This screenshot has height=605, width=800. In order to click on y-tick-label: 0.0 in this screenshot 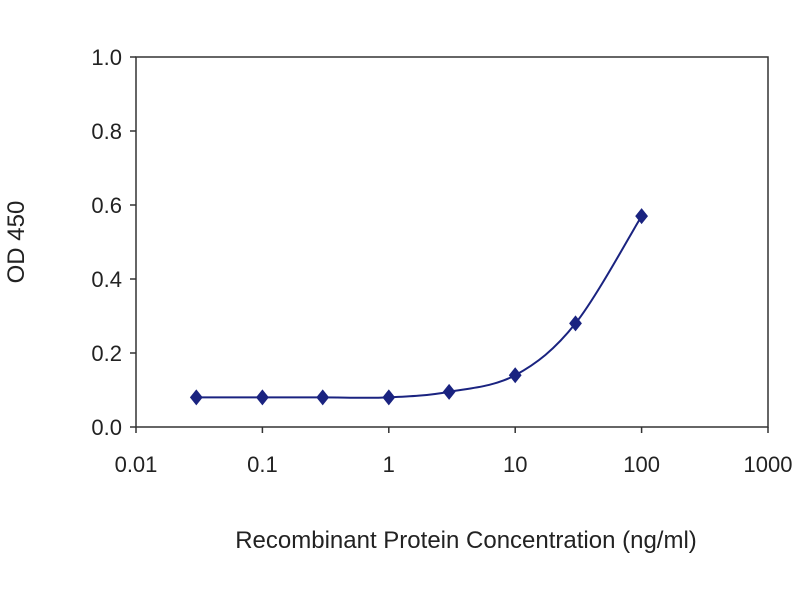, I will do `click(106, 427)`.